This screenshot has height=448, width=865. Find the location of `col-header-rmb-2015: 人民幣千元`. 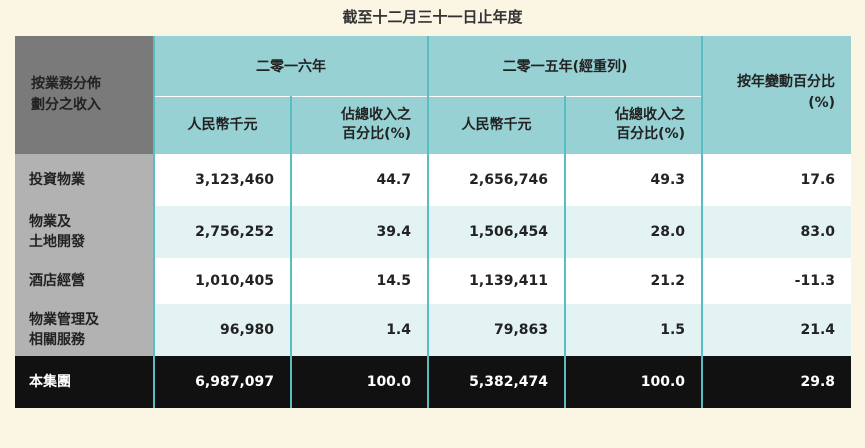

col-header-rmb-2015: 人民幣千元 is located at coordinates (497, 125).